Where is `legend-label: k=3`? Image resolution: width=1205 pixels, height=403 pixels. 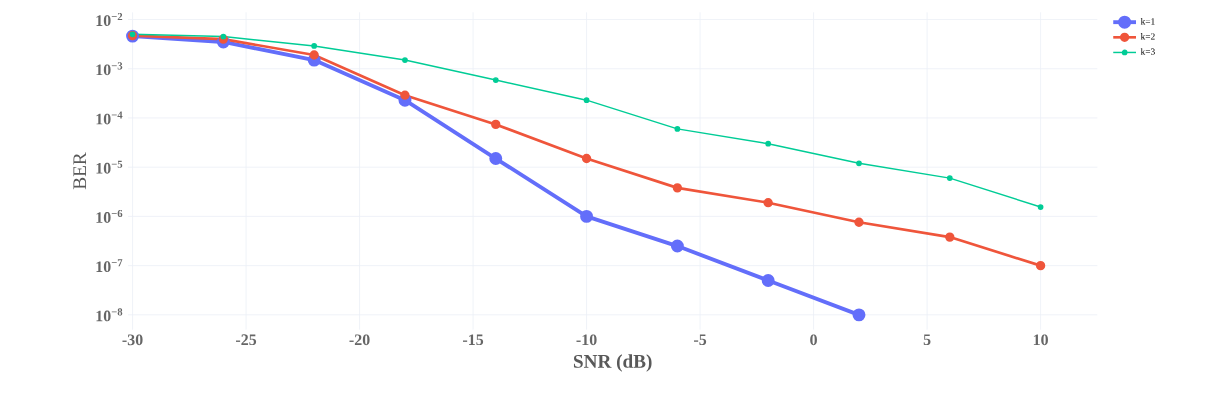 legend-label: k=3 is located at coordinates (1147, 51).